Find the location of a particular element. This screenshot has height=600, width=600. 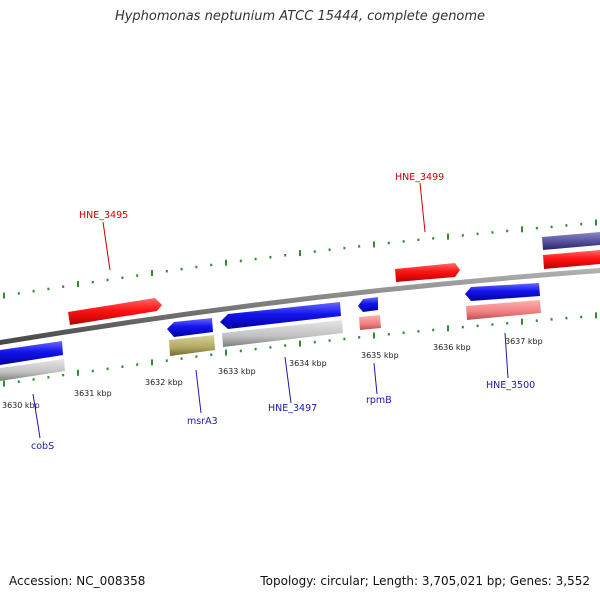

tick-label: 3632 kbp is located at coordinates (164, 382).